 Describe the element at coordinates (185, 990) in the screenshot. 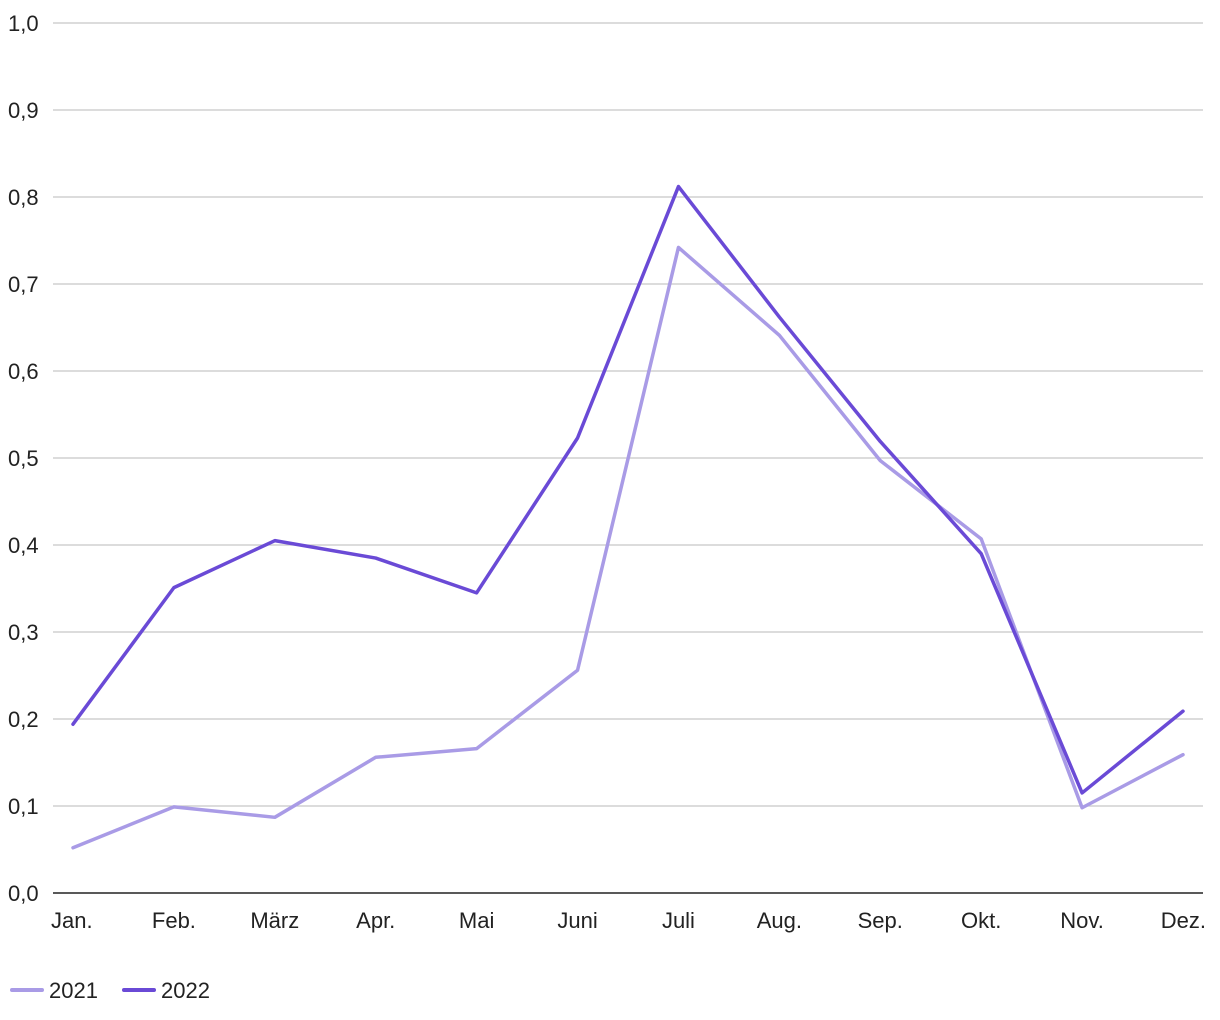

I see `legend-label: 2022` at that location.